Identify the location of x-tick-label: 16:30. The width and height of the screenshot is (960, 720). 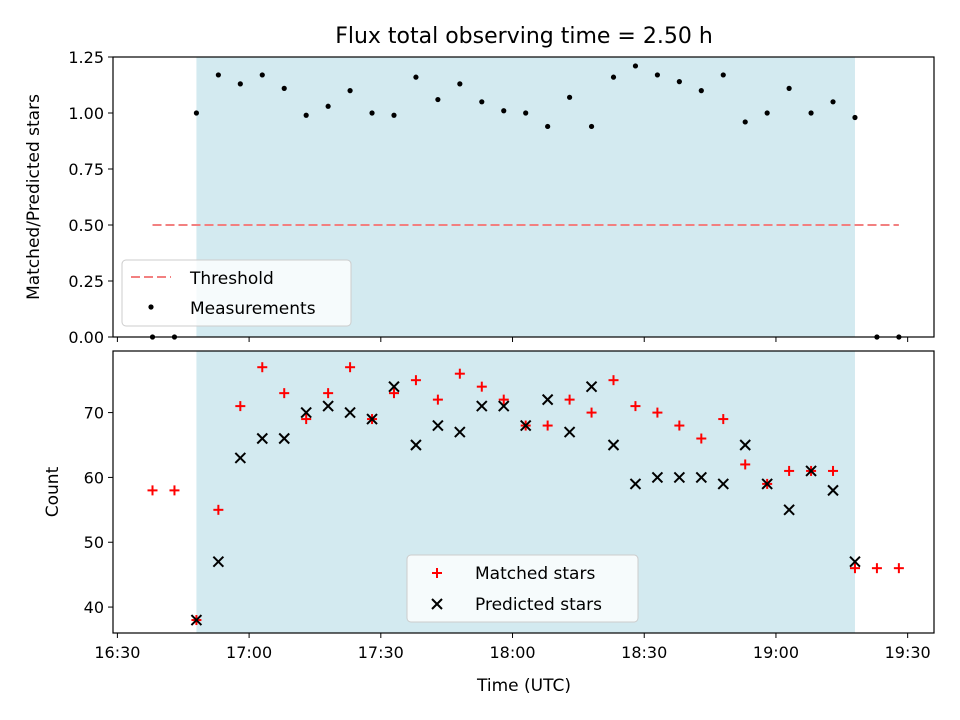
(117, 652).